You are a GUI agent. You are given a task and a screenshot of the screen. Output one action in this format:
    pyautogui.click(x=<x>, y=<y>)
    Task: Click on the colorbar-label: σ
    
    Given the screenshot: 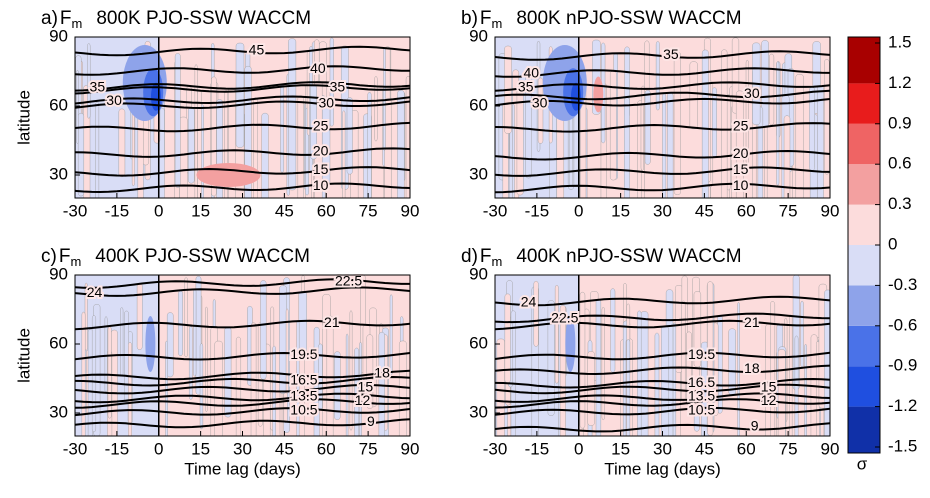 What is the action you would take?
    pyautogui.click(x=862, y=463)
    